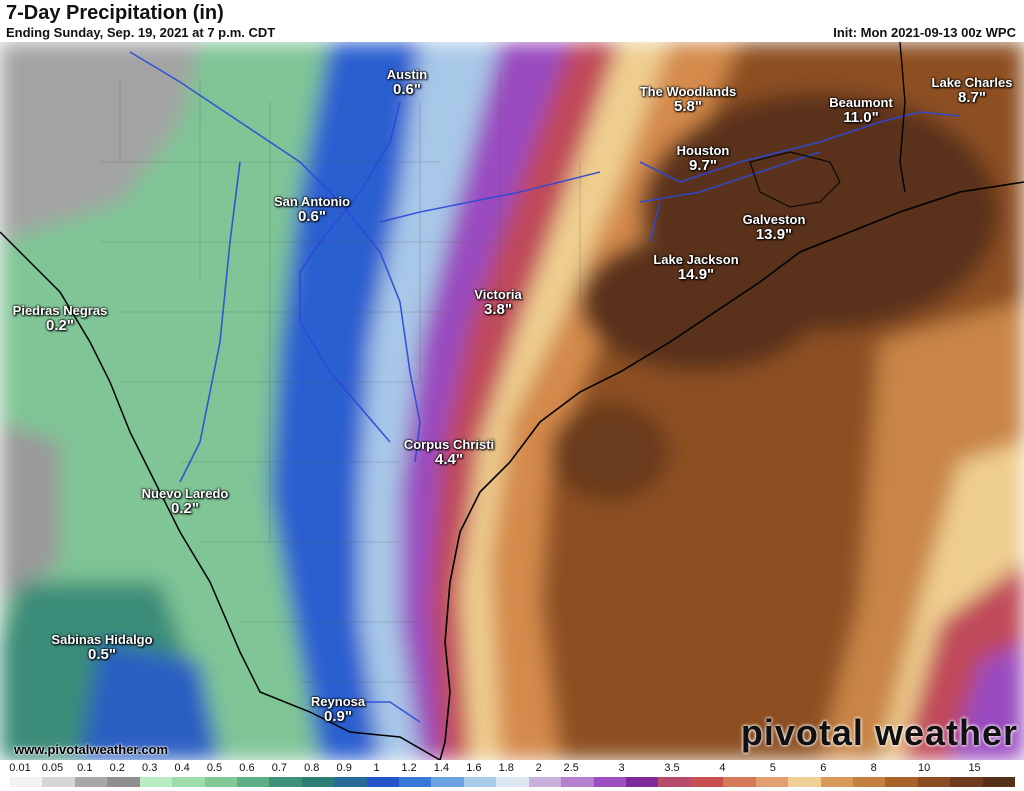 The image size is (1024, 791). Describe the element at coordinates (774, 227) in the screenshot. I see `city-label-galveston: Galveston 13.9"` at that location.